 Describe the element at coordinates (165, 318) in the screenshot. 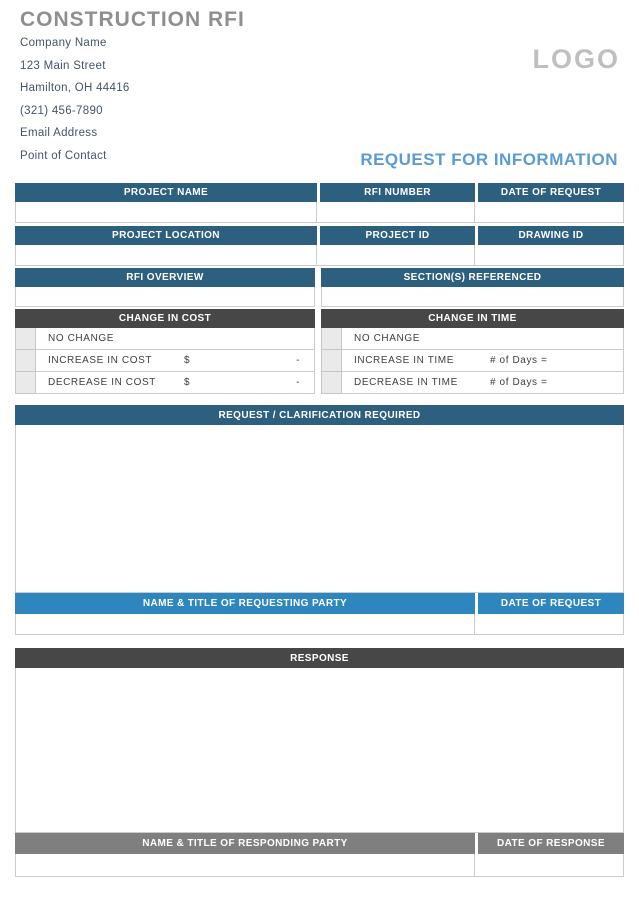

I see `change-in-cost-header: CHANGE IN COST` at that location.